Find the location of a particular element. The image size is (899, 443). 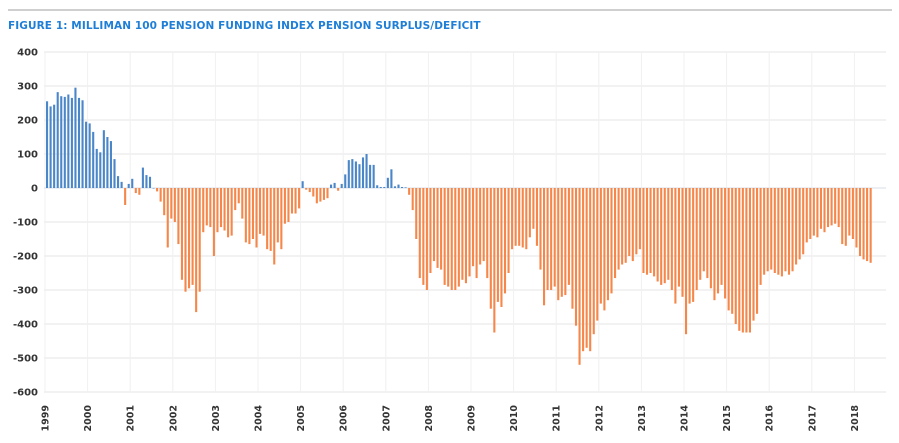

y-tick-label: 400 is located at coordinates (27, 53).